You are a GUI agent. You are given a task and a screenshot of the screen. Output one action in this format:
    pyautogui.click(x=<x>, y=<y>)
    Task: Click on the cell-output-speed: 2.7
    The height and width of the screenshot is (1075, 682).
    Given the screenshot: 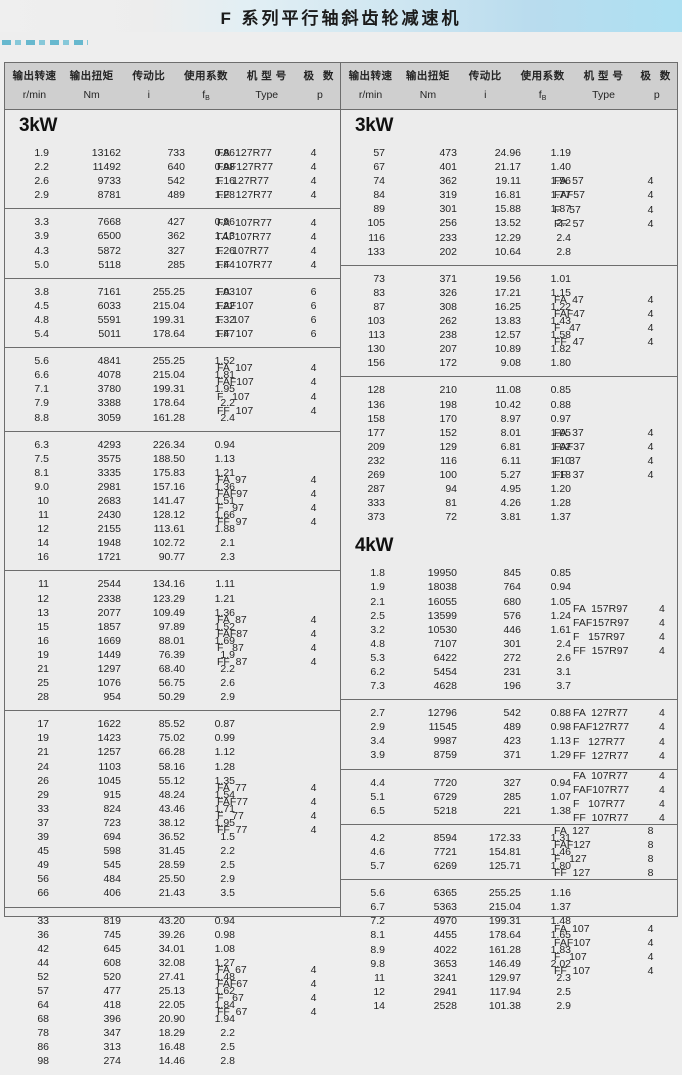 What is the action you would take?
    pyautogui.click(x=377, y=713)
    